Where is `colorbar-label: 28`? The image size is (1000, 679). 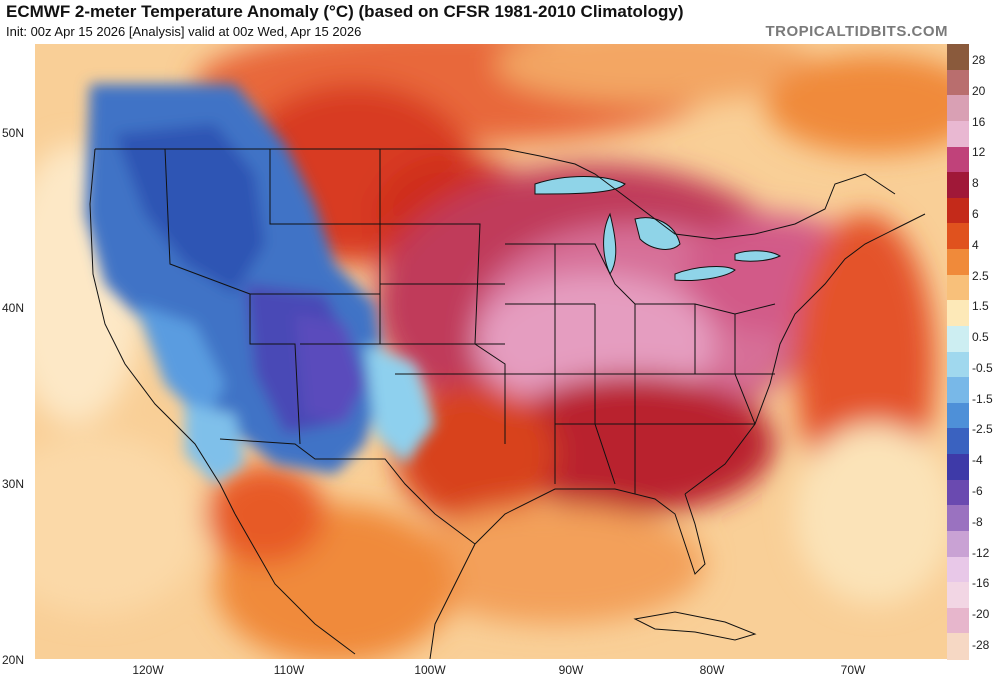 colorbar-label: 28 is located at coordinates (979, 60).